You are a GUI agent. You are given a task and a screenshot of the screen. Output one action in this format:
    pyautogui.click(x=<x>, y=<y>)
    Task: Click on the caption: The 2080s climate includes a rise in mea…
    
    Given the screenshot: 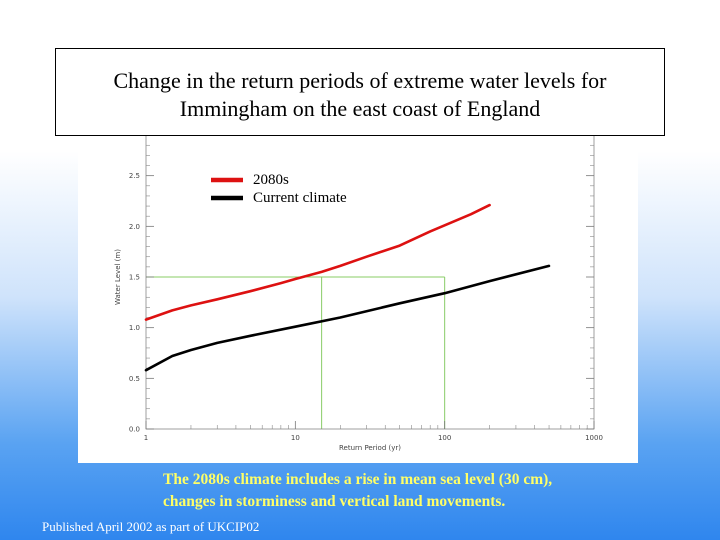 What is the action you would take?
    pyautogui.click(x=413, y=491)
    